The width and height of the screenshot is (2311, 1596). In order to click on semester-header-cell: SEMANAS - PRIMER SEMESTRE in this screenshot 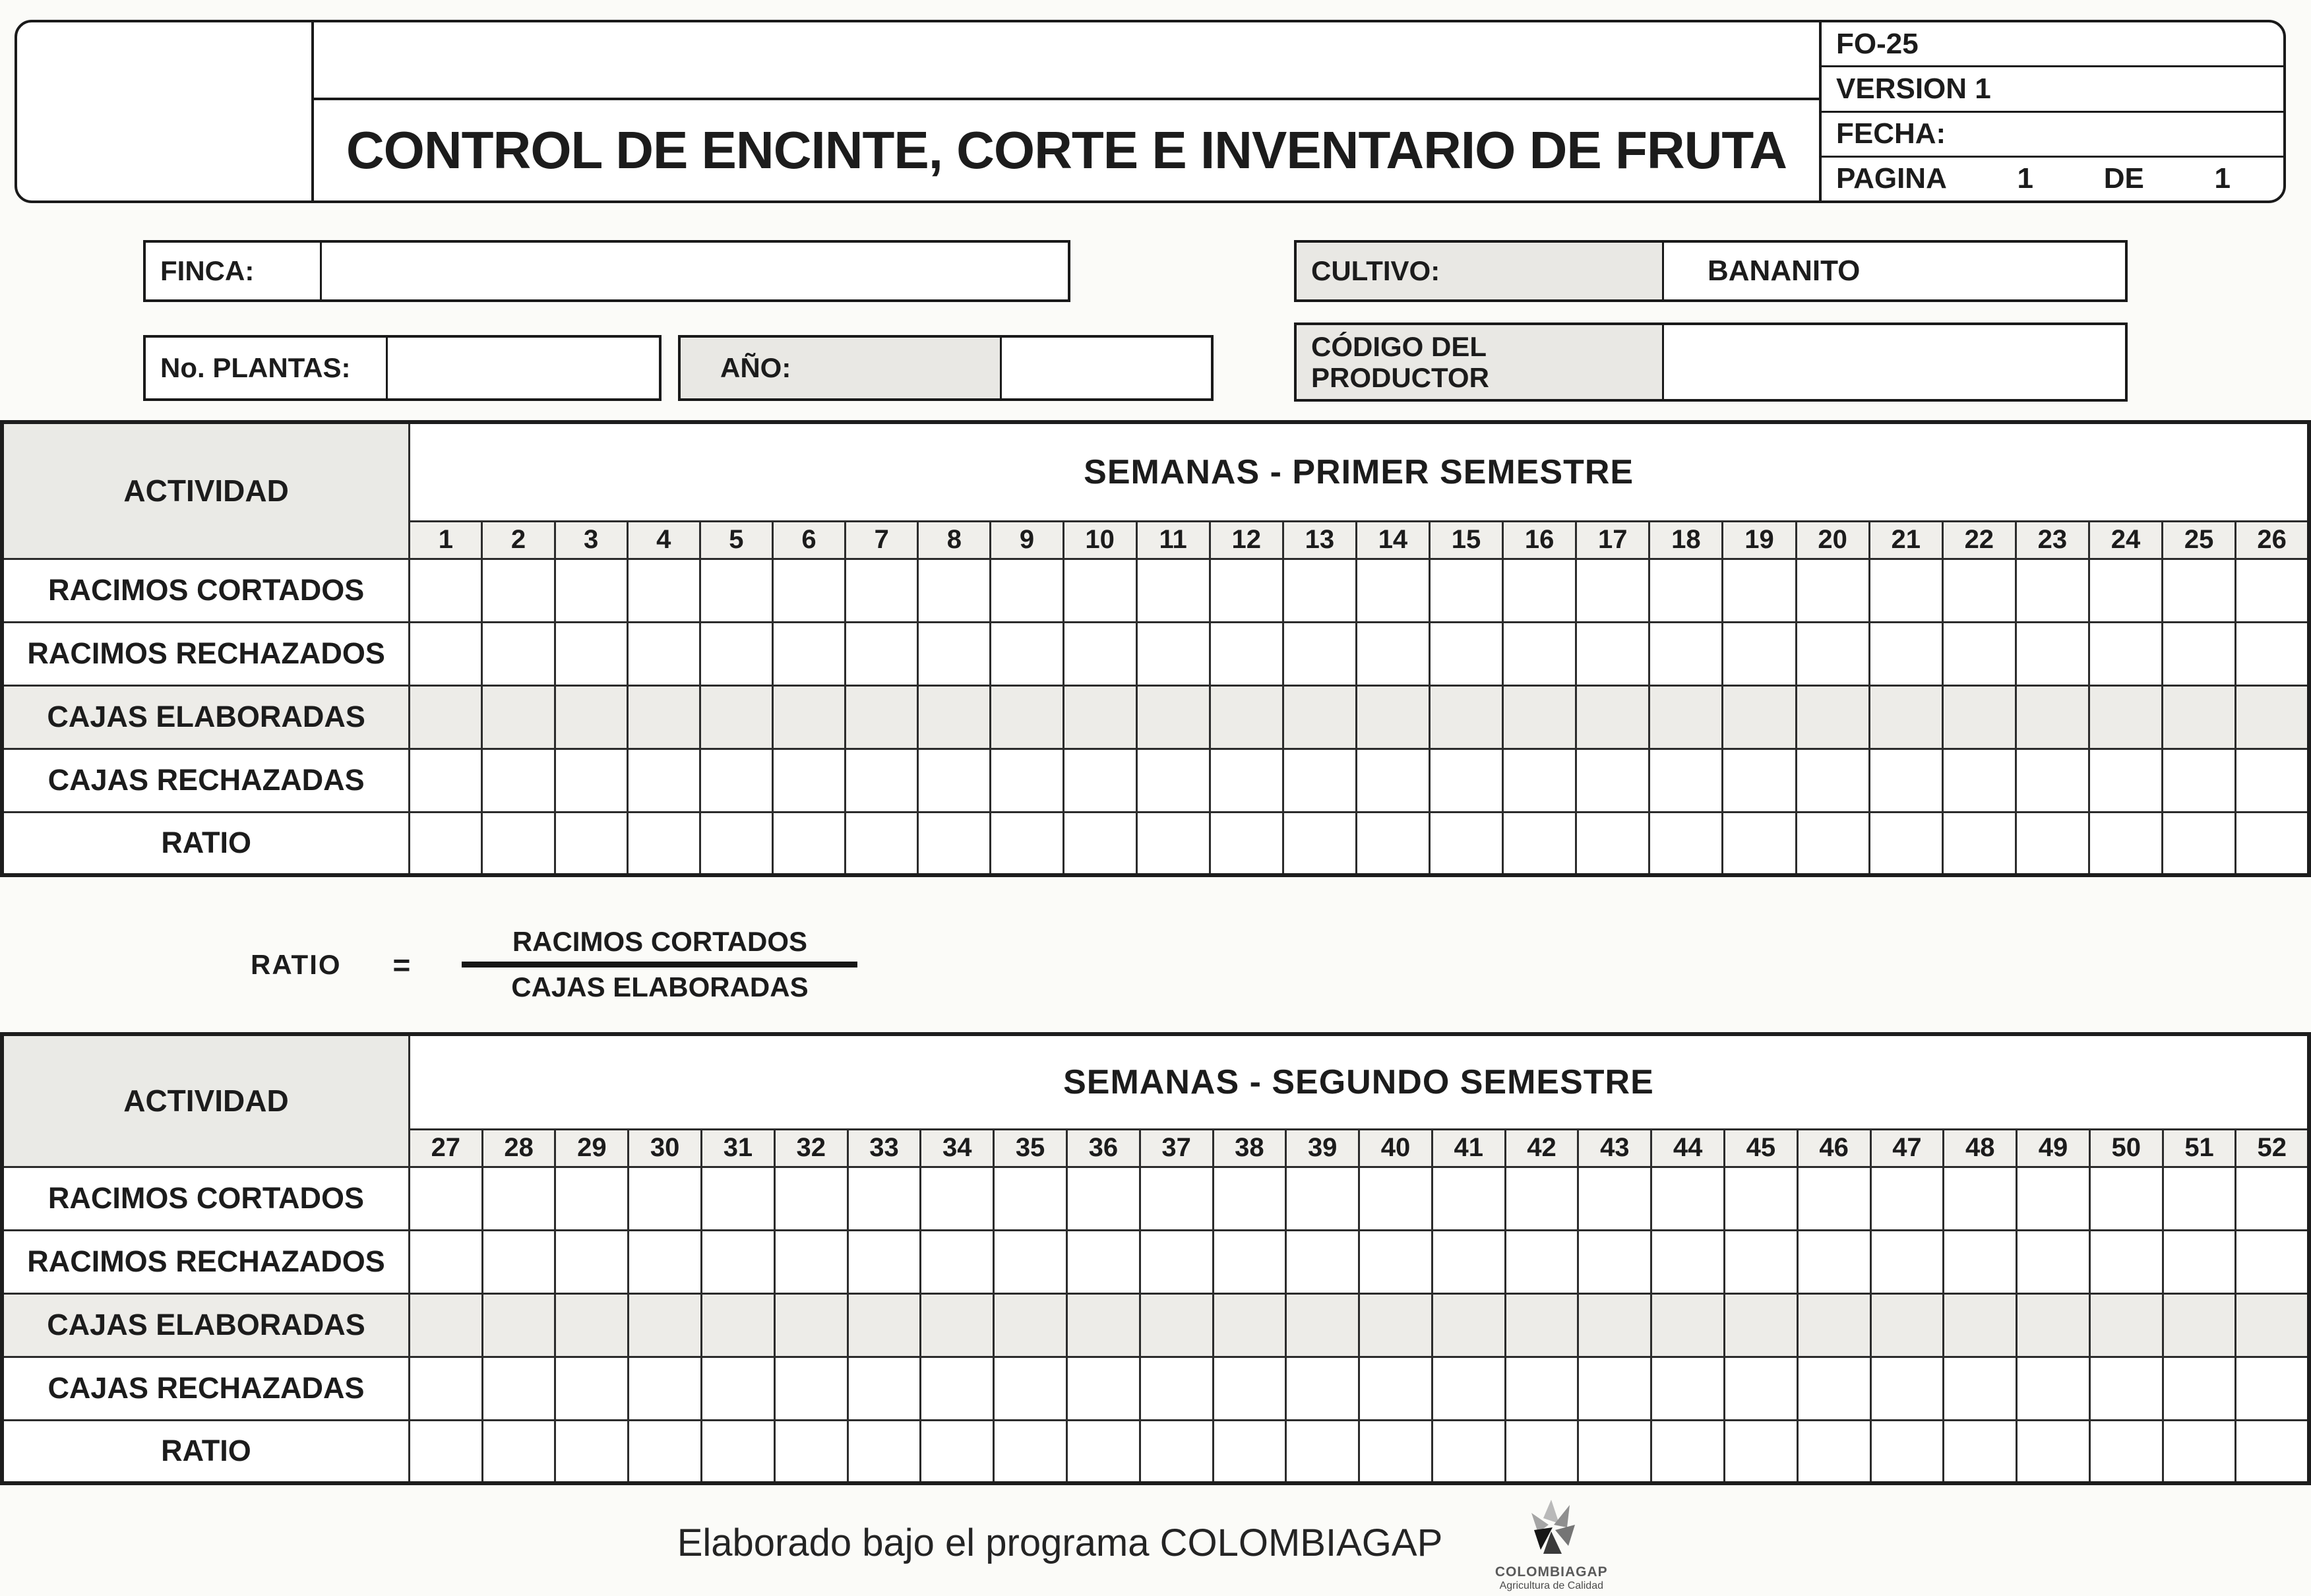, I will do `click(1359, 472)`.